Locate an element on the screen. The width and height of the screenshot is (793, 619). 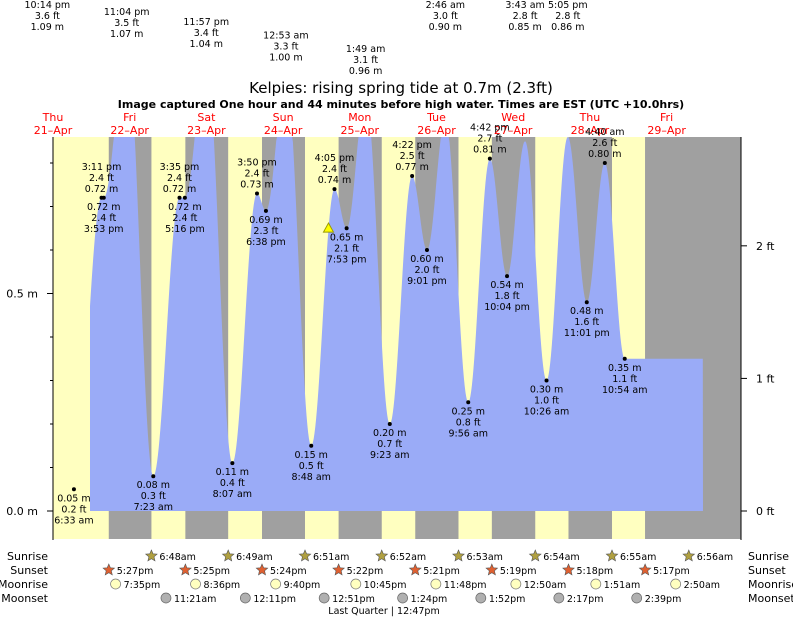
low-ft: 2.0 ft is located at coordinates (426, 270).